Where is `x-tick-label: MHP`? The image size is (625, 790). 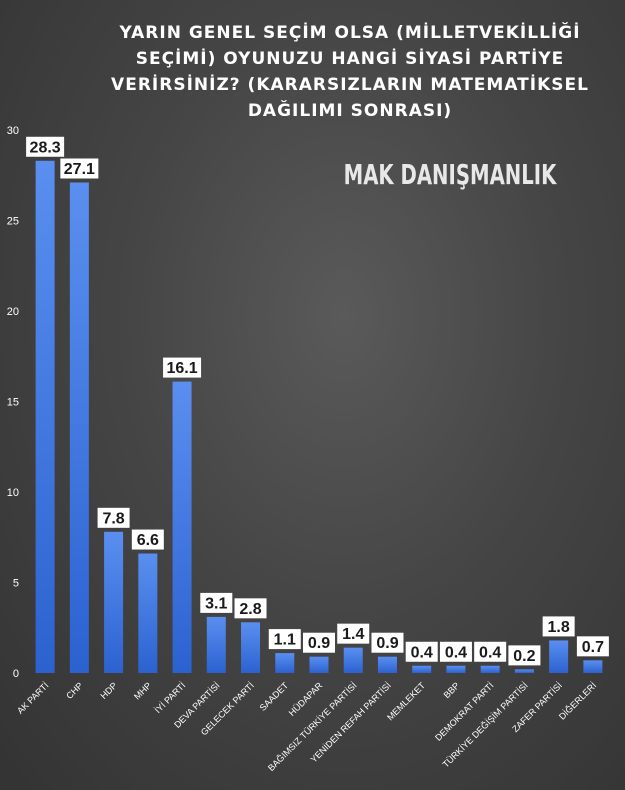 x-tick-label: MHP is located at coordinates (142, 690).